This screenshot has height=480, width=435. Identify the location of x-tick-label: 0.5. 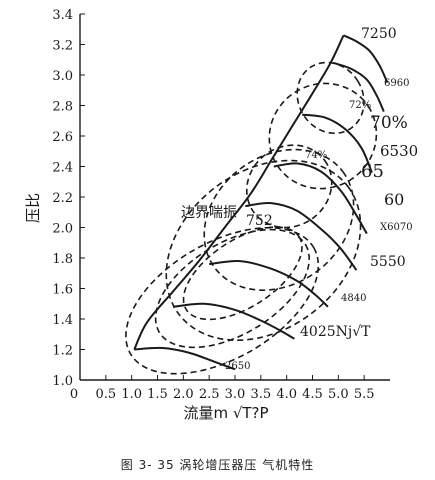
(105, 394).